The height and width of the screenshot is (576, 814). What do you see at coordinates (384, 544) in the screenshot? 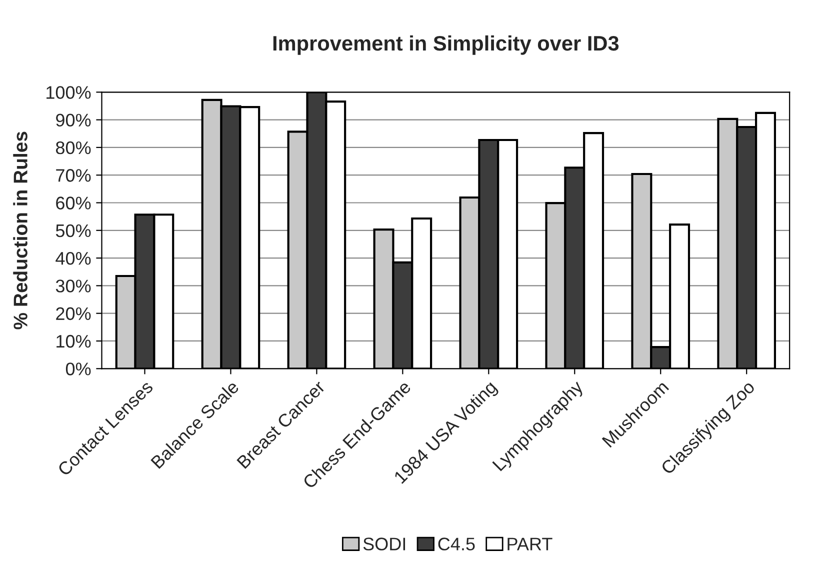
I see `legend-label: SODI` at bounding box center [384, 544].